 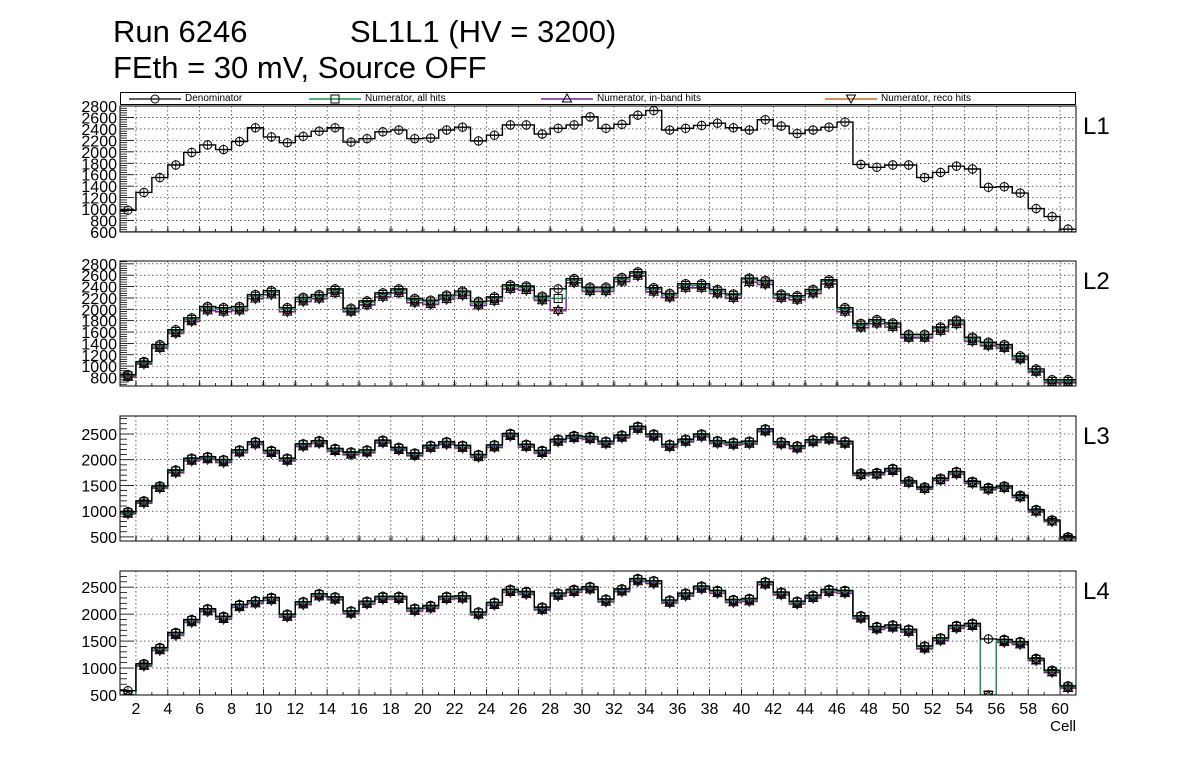 I want to click on x-tick-label: 36, so click(x=677, y=229).